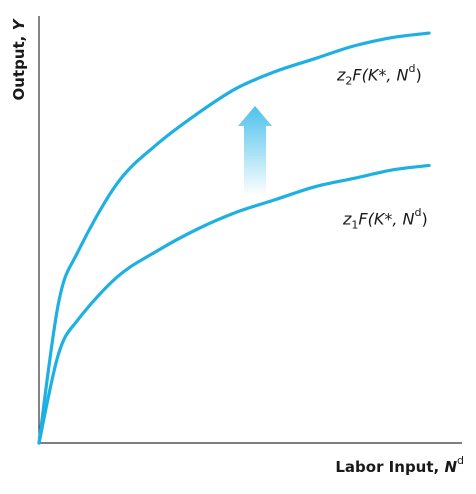  I want to click on curve-label-z1: z1F(K*, Nd), so click(385, 219).